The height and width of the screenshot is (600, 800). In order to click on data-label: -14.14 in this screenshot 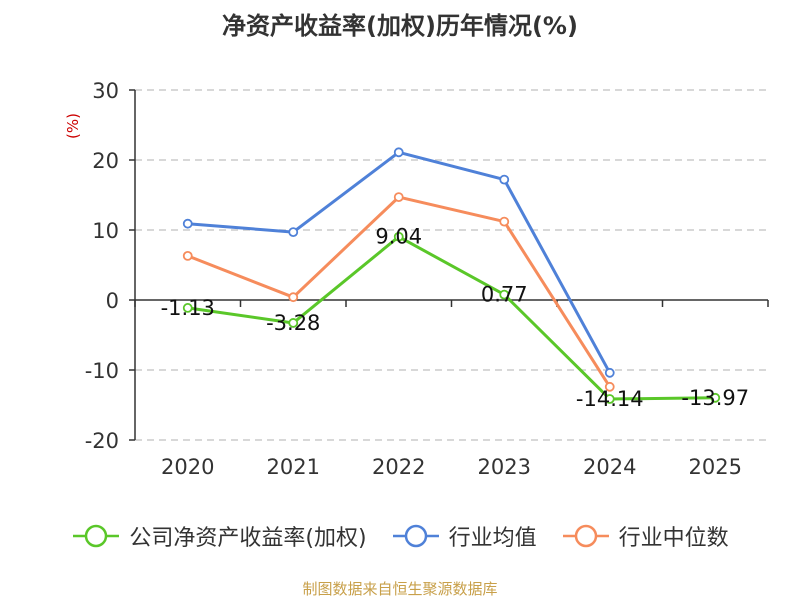, I will do `click(610, 399)`.